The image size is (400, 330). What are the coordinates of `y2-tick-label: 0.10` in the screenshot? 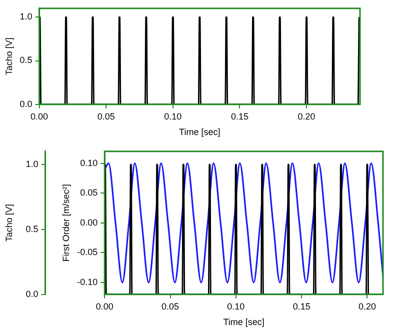 It's located at (89, 163).